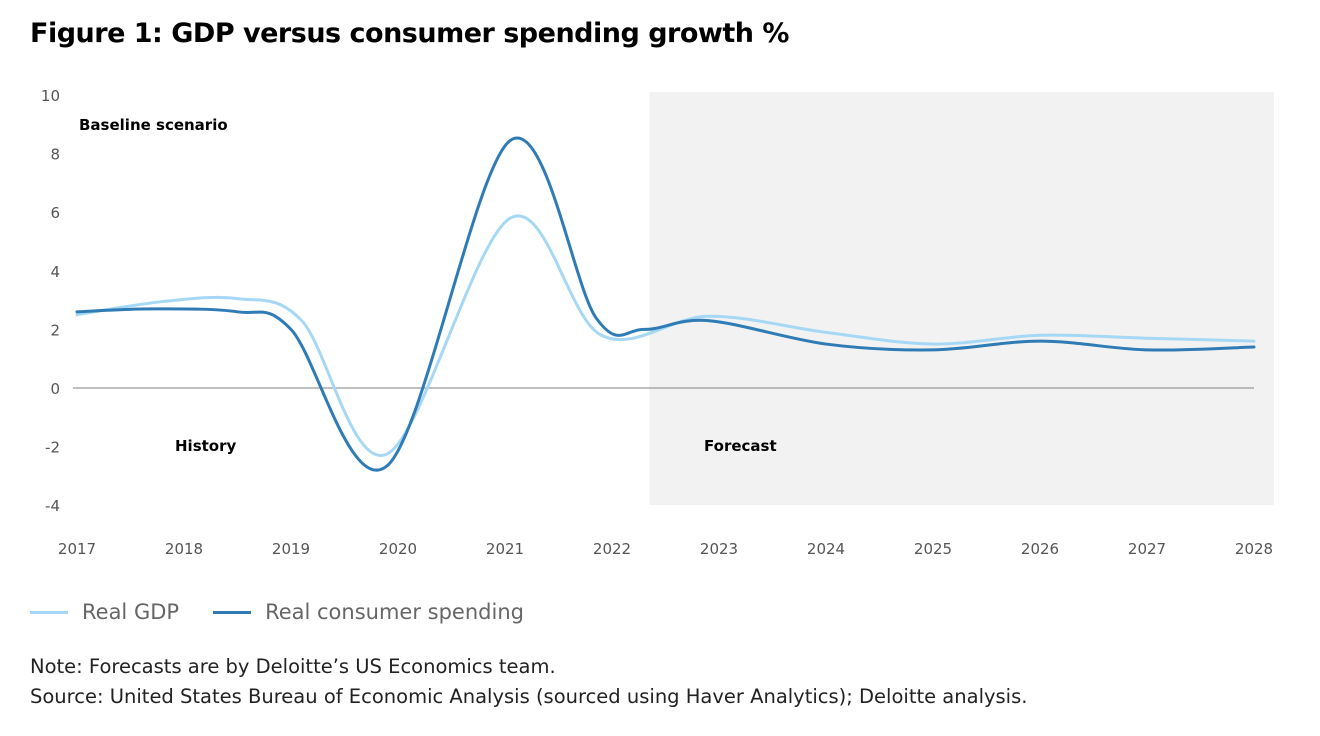  Describe the element at coordinates (612, 549) in the screenshot. I see `x-tick-label: 2022` at that location.